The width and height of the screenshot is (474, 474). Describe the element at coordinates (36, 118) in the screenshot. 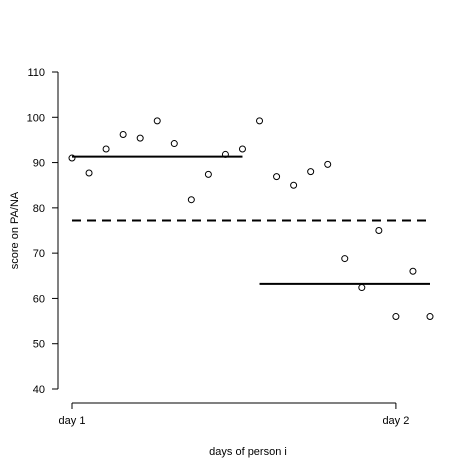

I see `y-tick-label: 100` at that location.